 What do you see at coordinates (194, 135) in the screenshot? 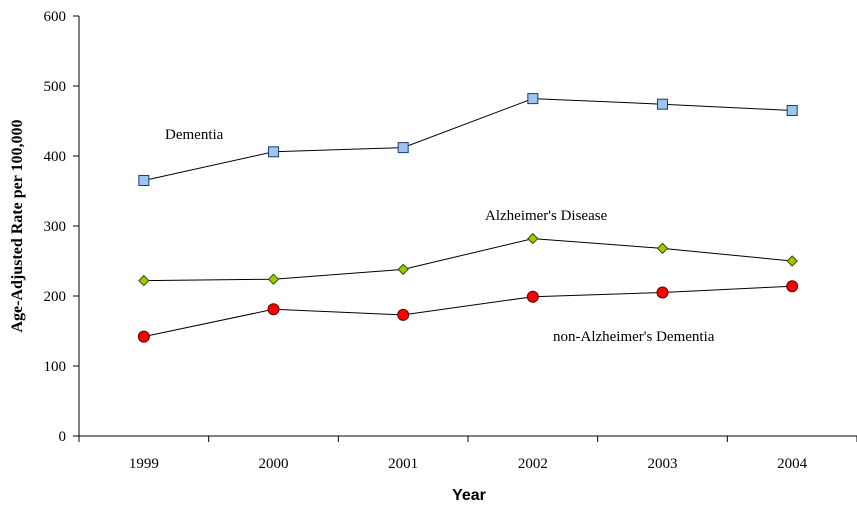
I see `series-label-dementia: Dementia` at bounding box center [194, 135].